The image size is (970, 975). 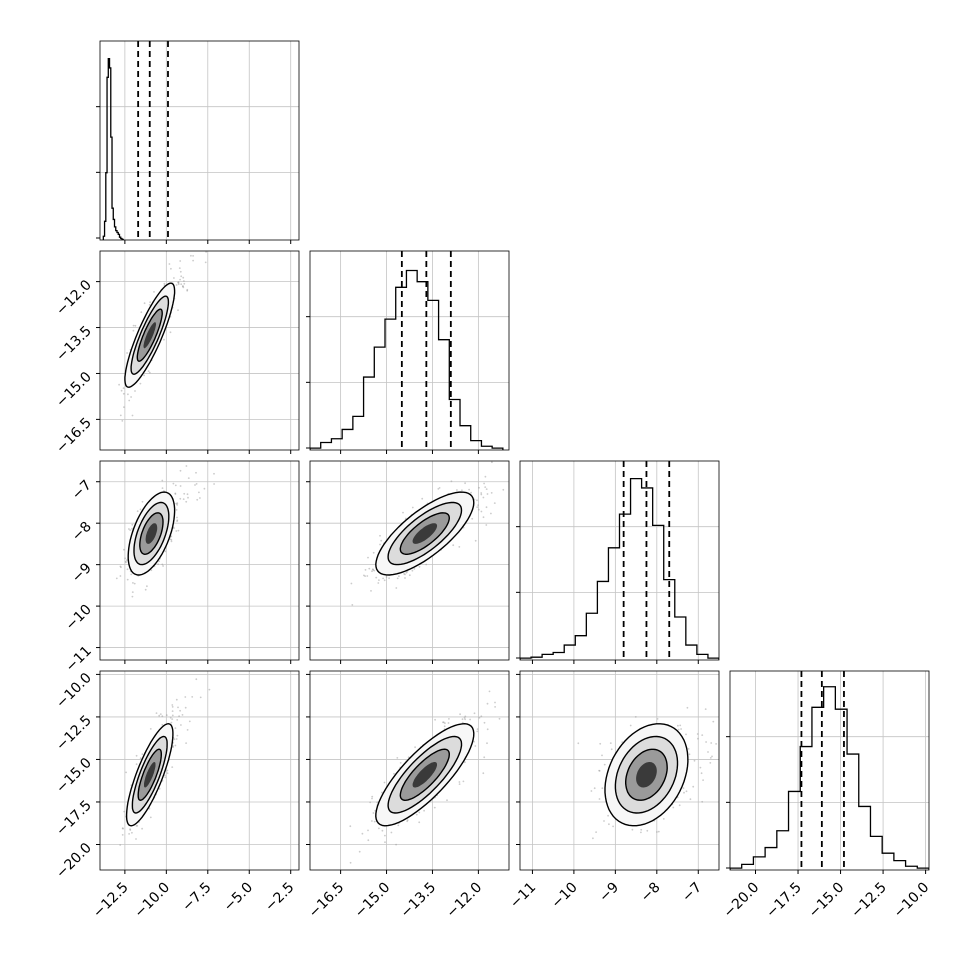 I want to click on panel-1-0: −12.0−13.5−15.0−16.5, so click(x=176, y=339).